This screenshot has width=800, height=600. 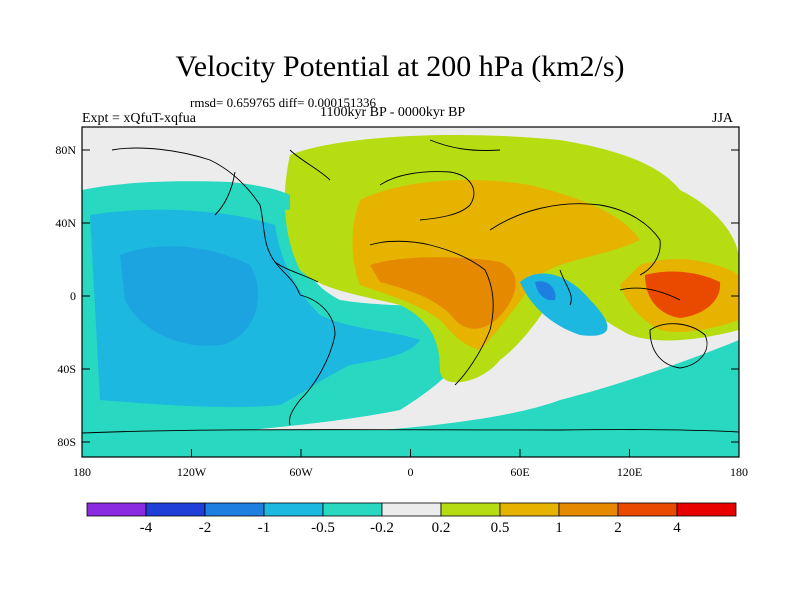 I want to click on experiment-label: Expt = xQfuT-xqfua, so click(x=139, y=118).